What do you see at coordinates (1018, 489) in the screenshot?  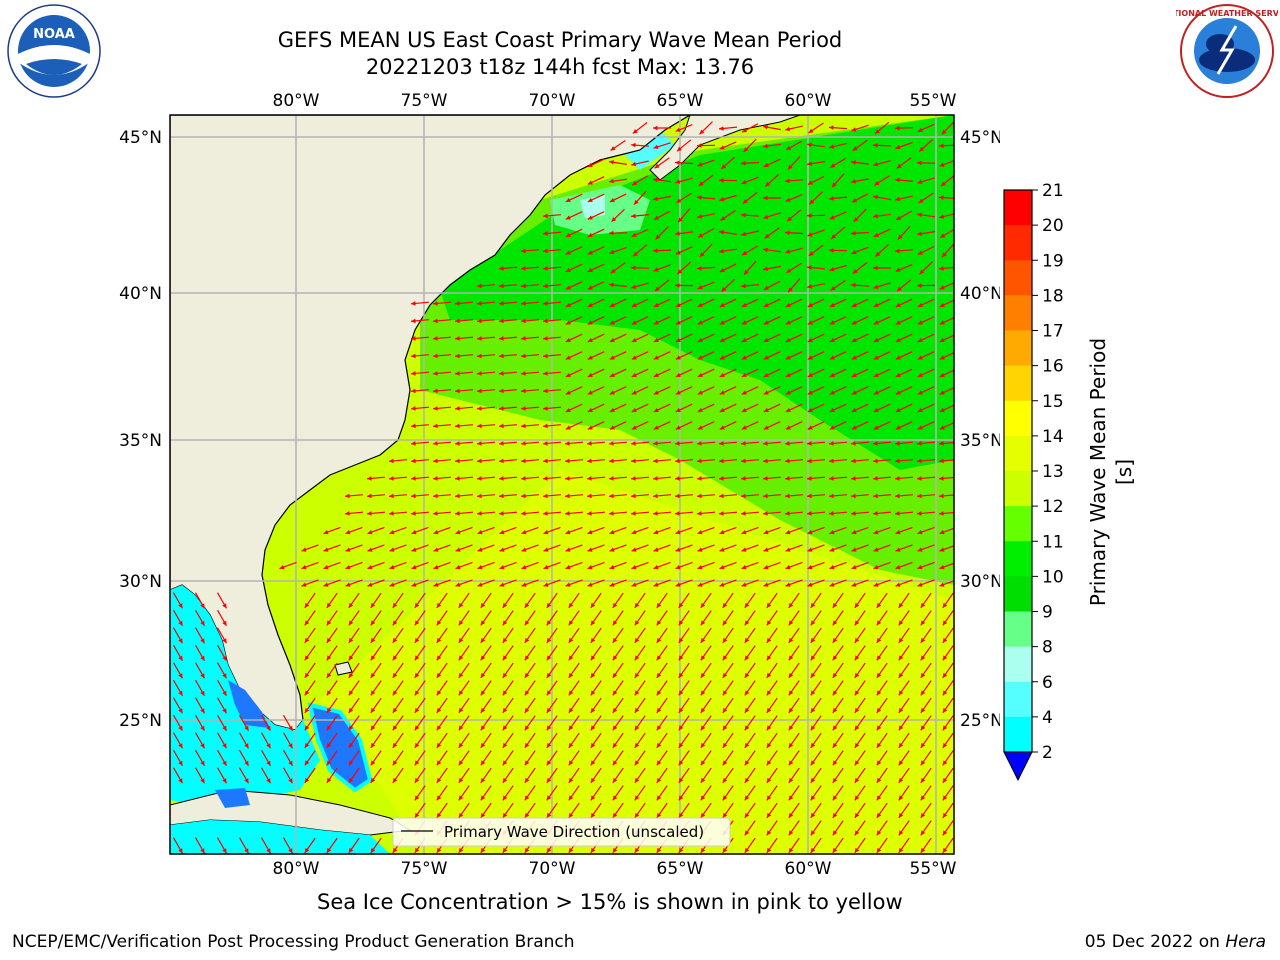 I see `colorbar-cell` at bounding box center [1018, 489].